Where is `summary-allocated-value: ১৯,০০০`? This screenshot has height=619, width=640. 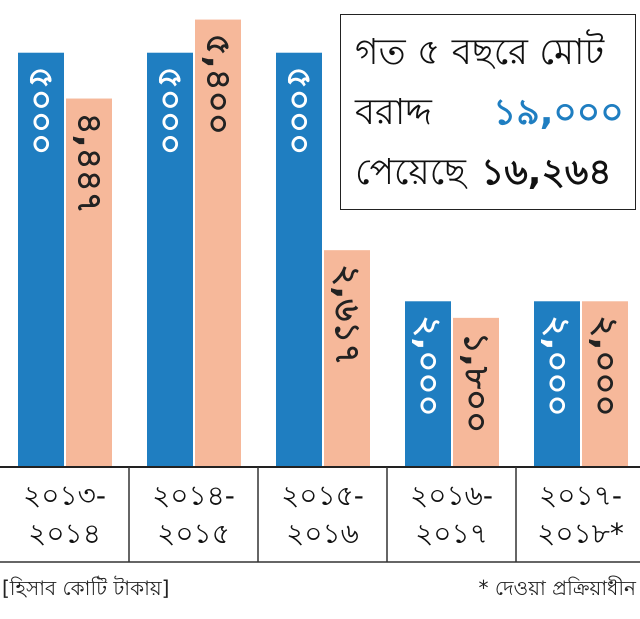
summary-allocated-value: ১৯,০০০ is located at coordinates (558, 112).